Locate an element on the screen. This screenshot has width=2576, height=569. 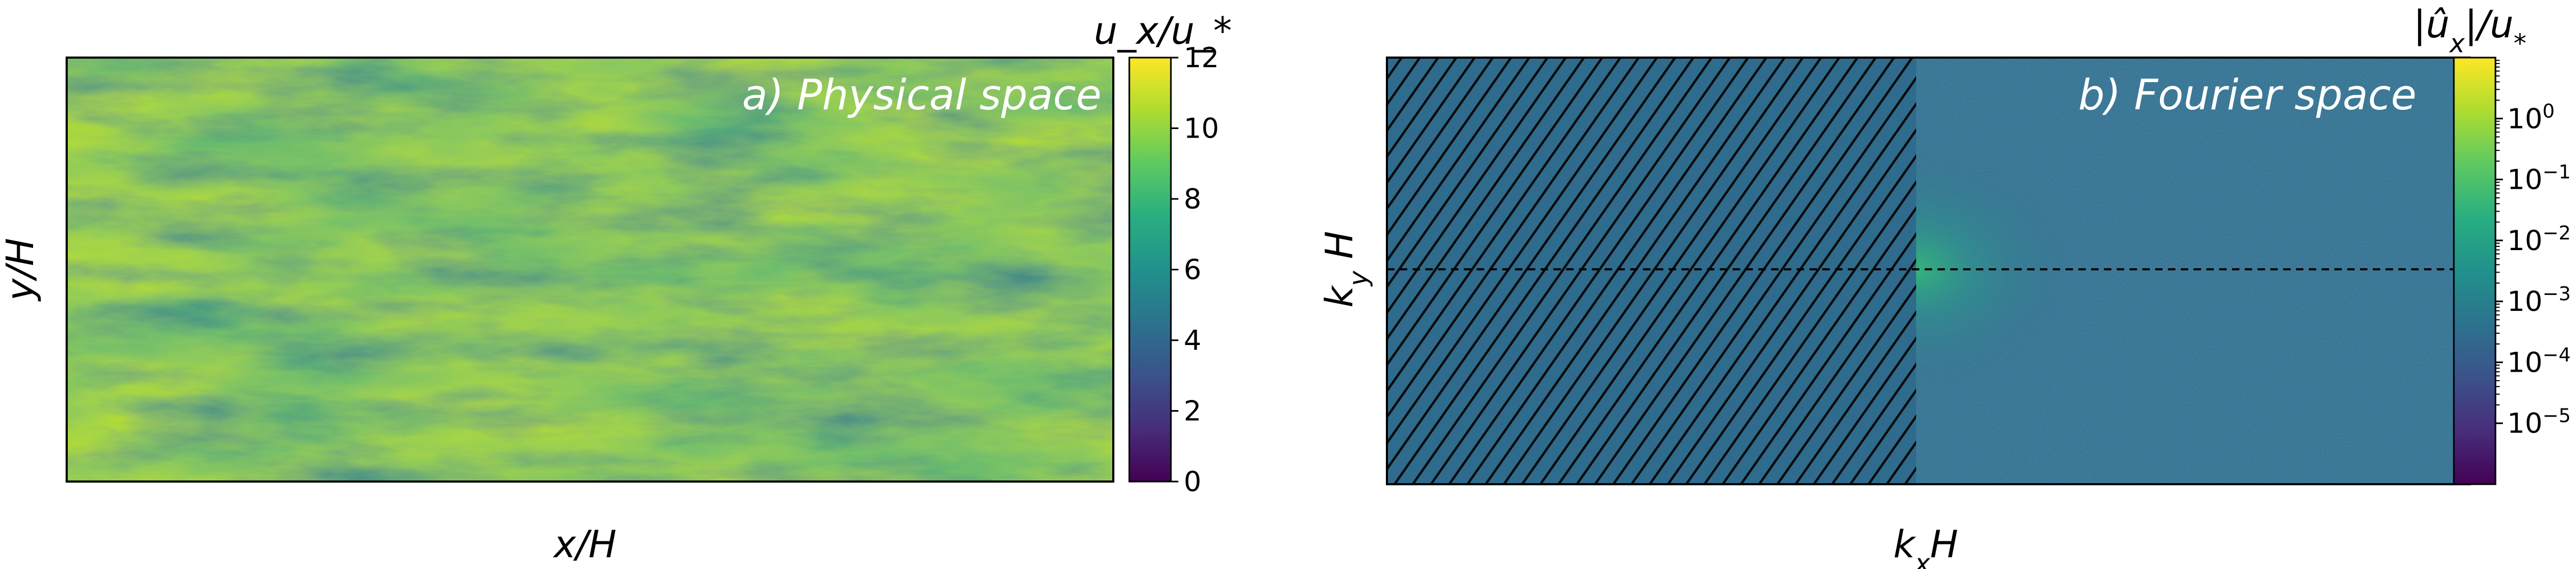
x-axis-label-b: kxH is located at coordinates (1925, 546).